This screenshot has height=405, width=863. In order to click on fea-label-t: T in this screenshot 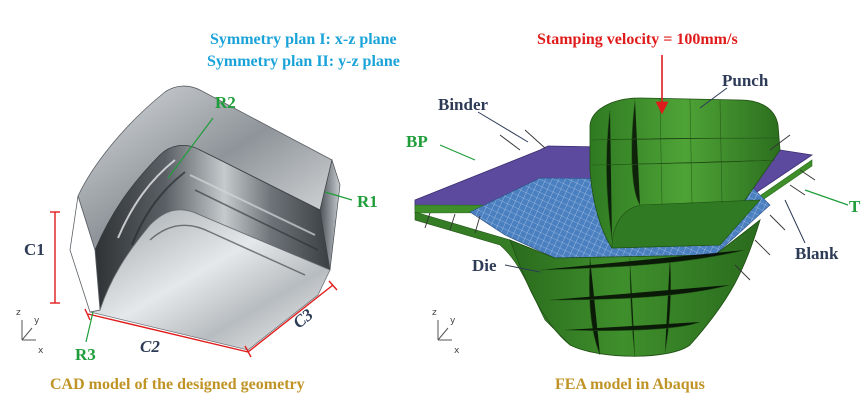, I will do `click(855, 206)`.